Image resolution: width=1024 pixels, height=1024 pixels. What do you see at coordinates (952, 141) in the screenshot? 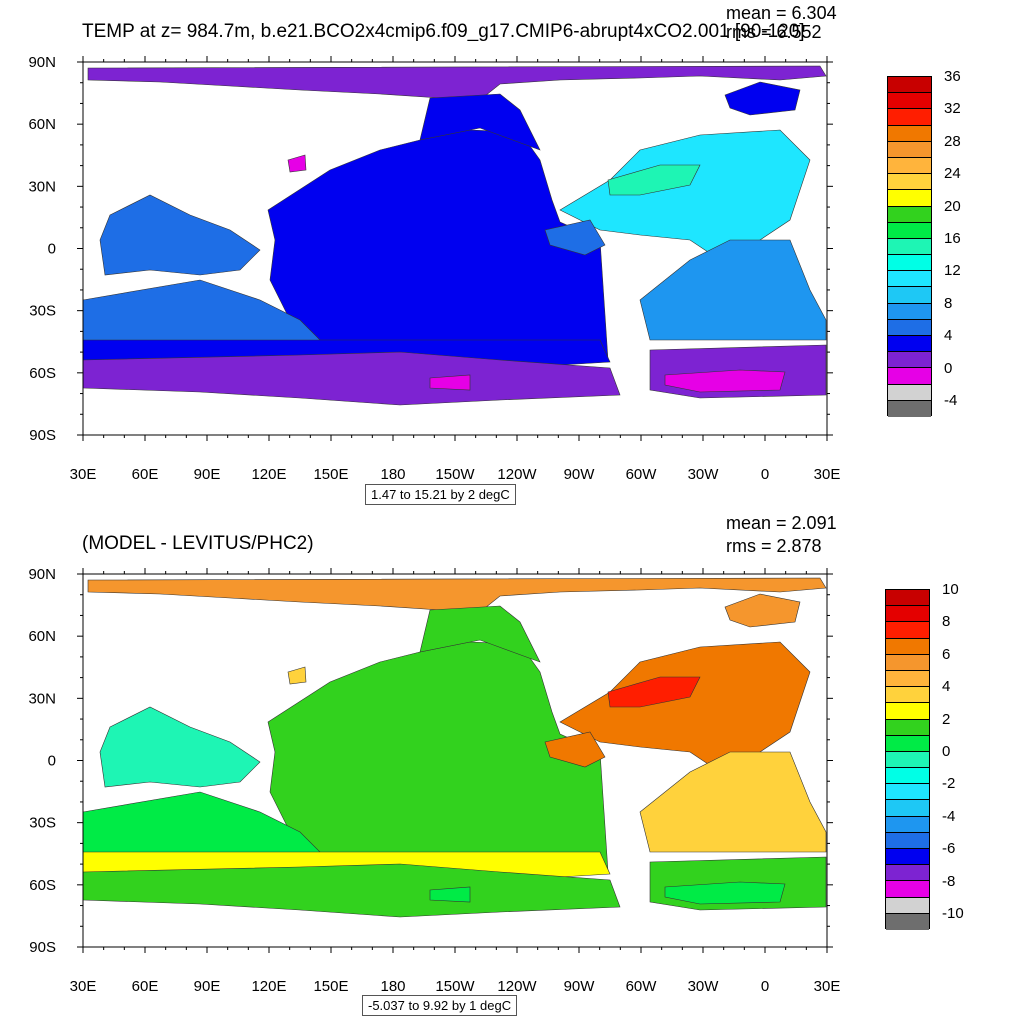
I see `colorbar-label: 28` at bounding box center [952, 141].